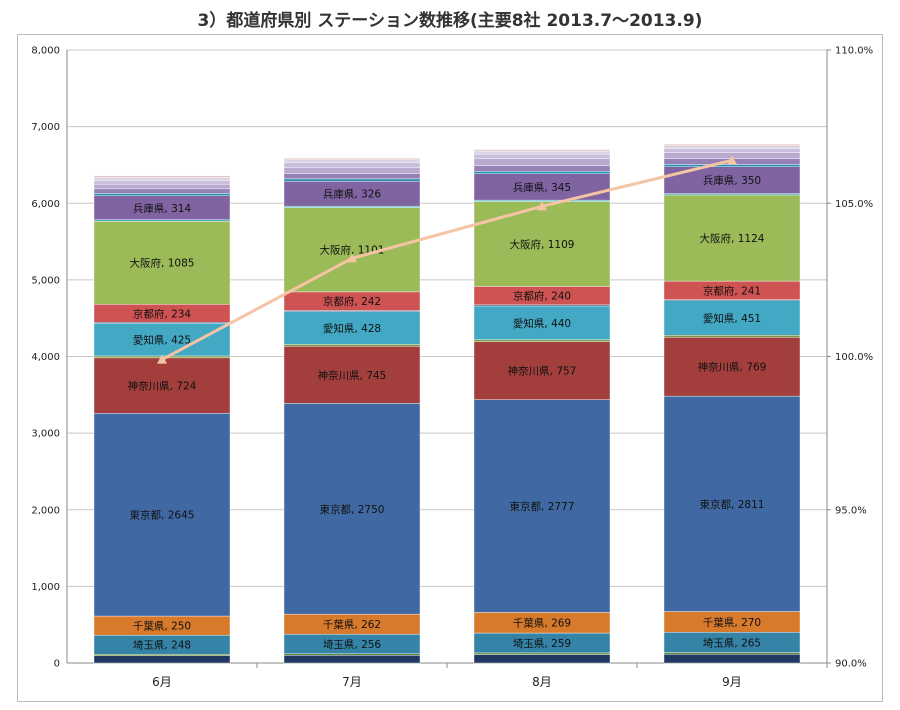 The image size is (900, 710). Describe the element at coordinates (352, 624) in the screenshot. I see `segment-label: 千葉県, 262` at that location.